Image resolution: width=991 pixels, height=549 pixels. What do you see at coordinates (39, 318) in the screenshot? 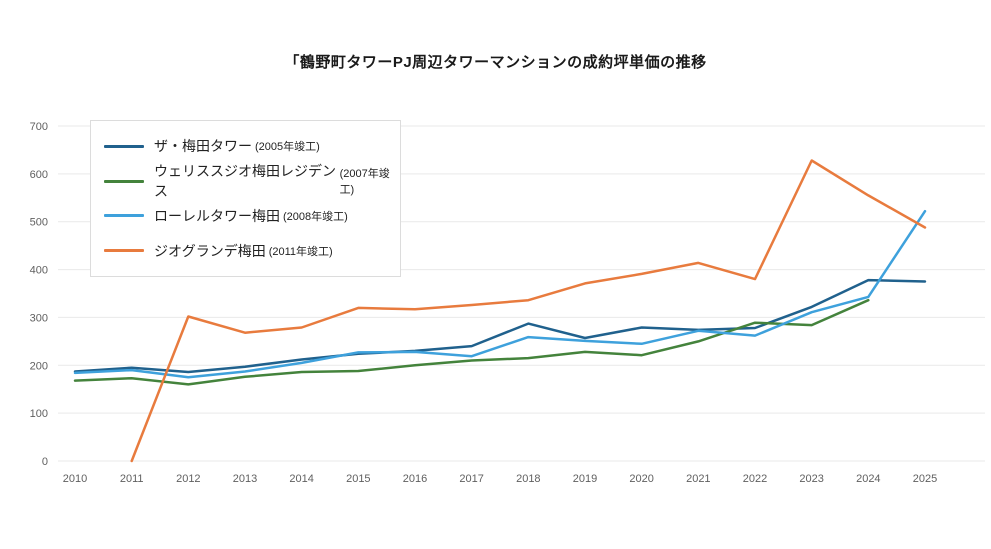
I see `y-axis-tick-label: 300` at bounding box center [39, 318].